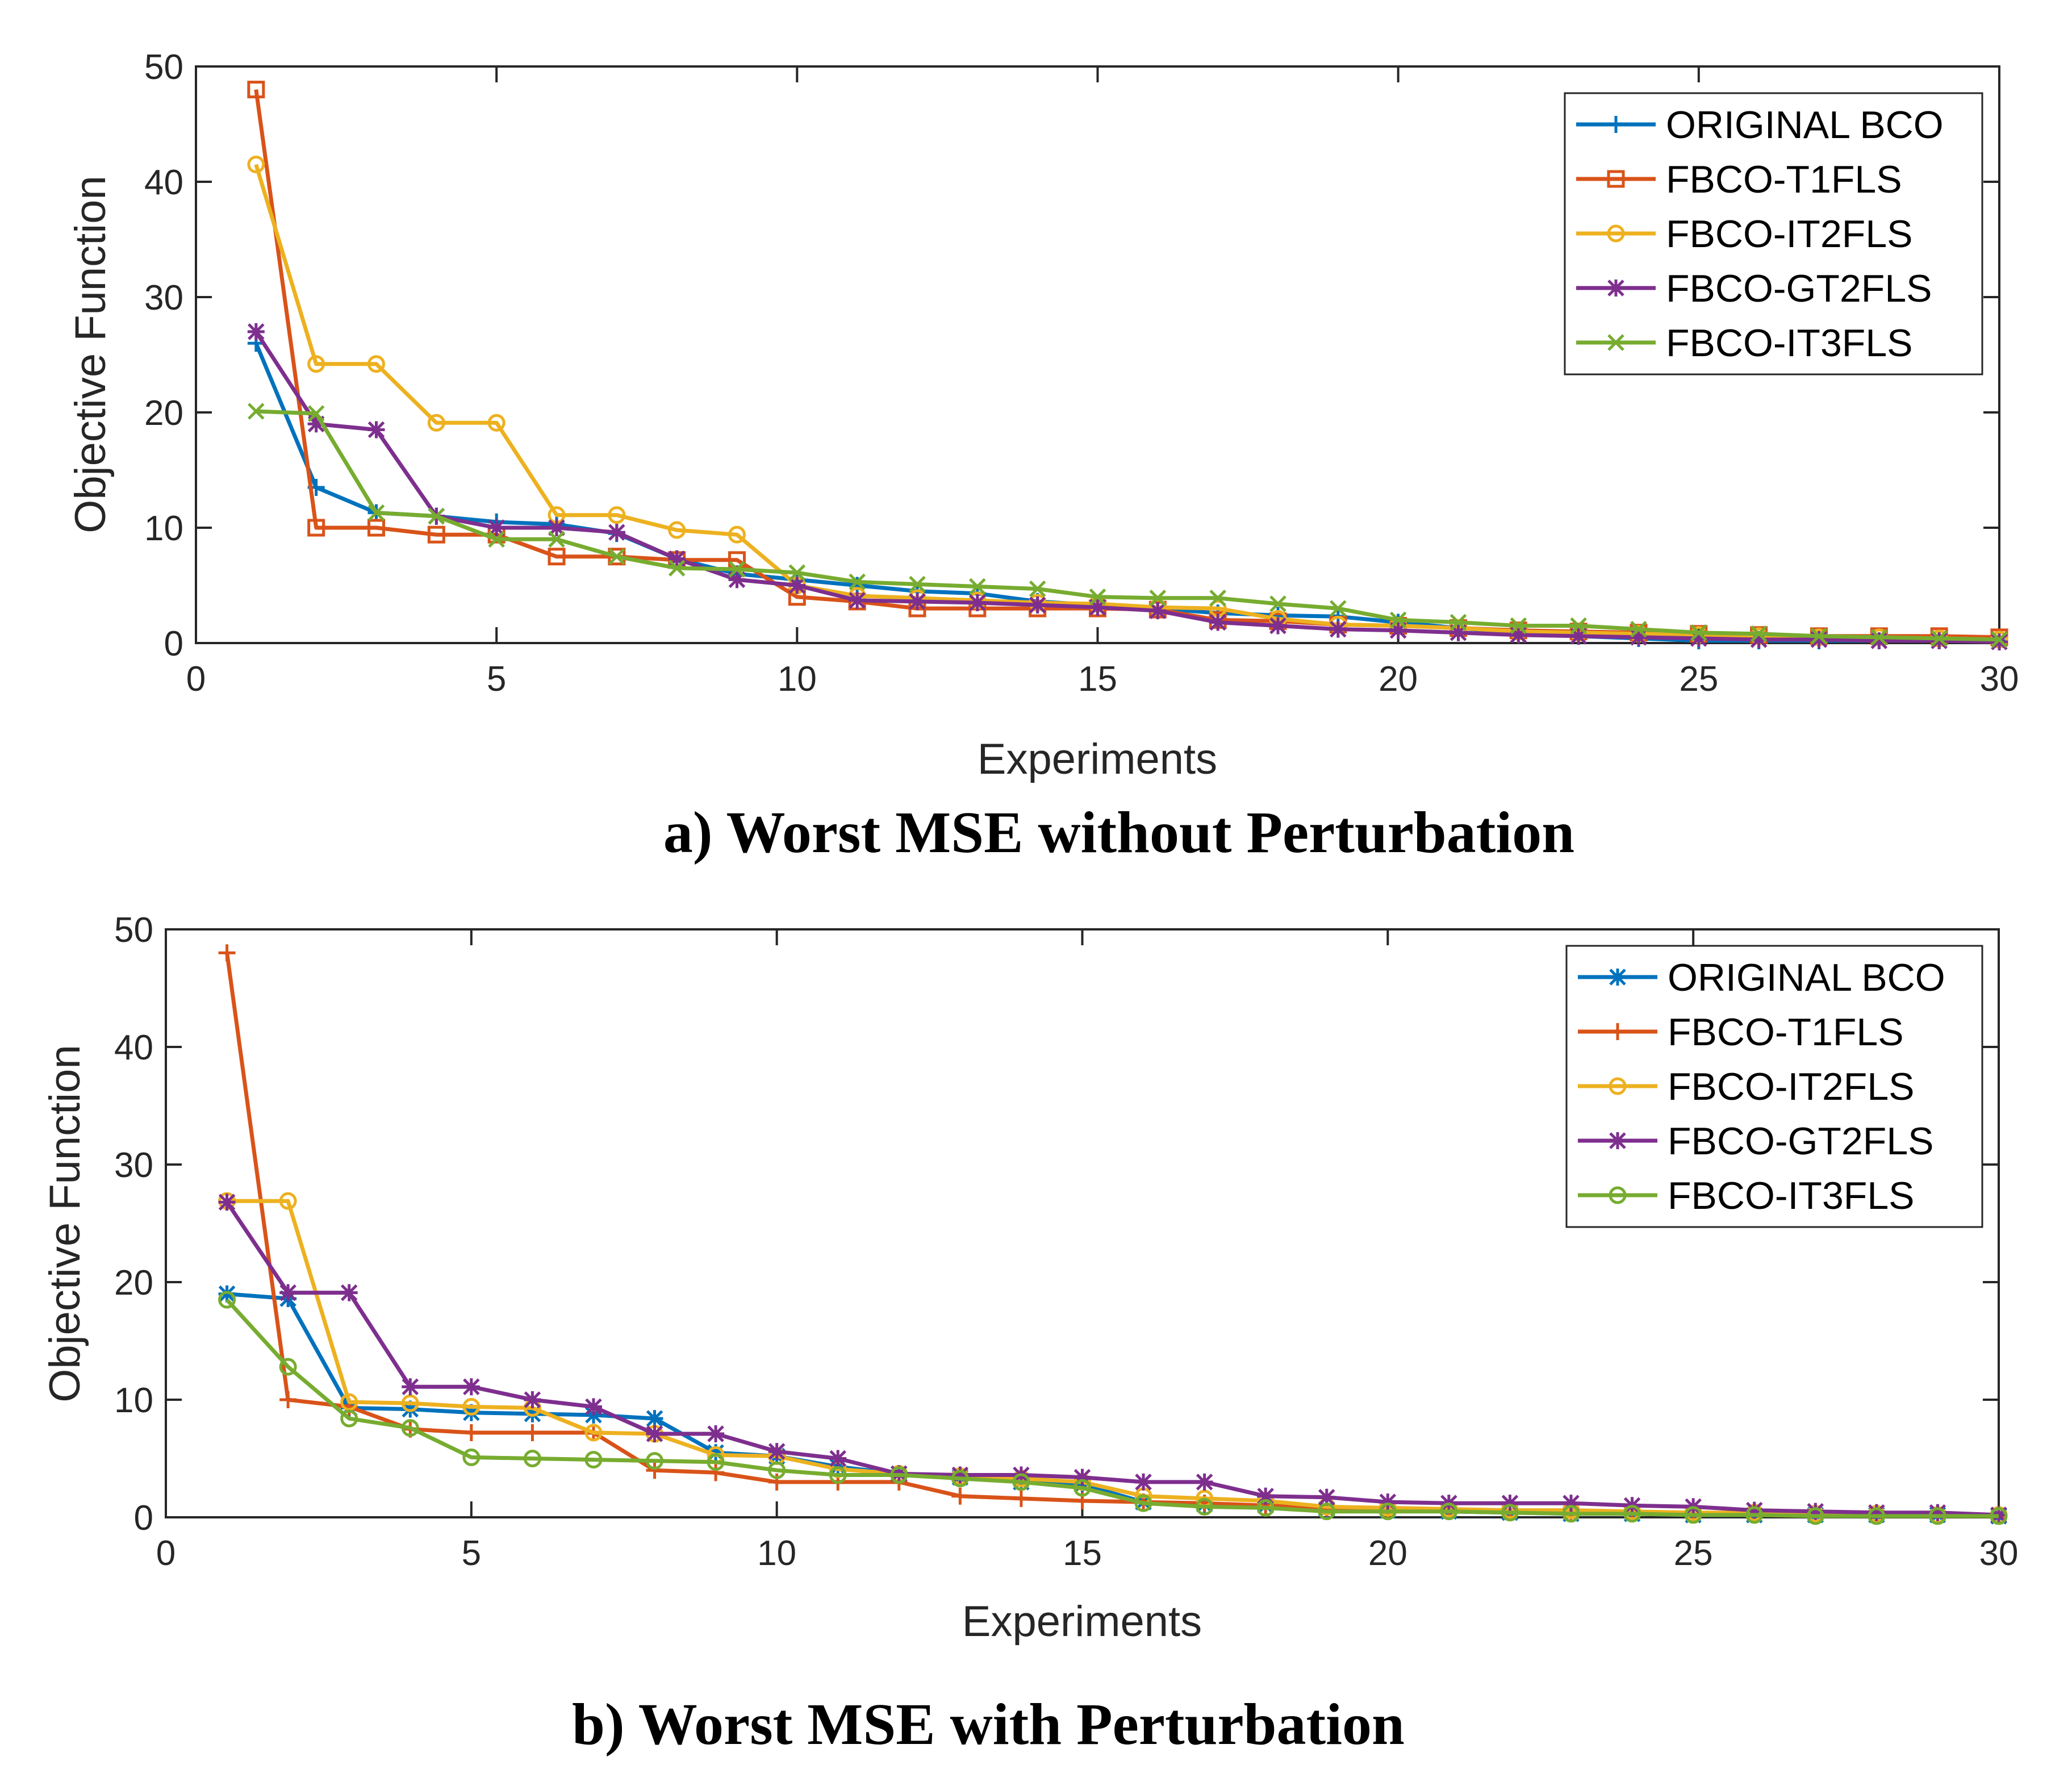 The width and height of the screenshot is (2072, 1786). Describe the element at coordinates (1792, 1087) in the screenshot. I see `legend-label: FBCO-IT2FLS` at that location.